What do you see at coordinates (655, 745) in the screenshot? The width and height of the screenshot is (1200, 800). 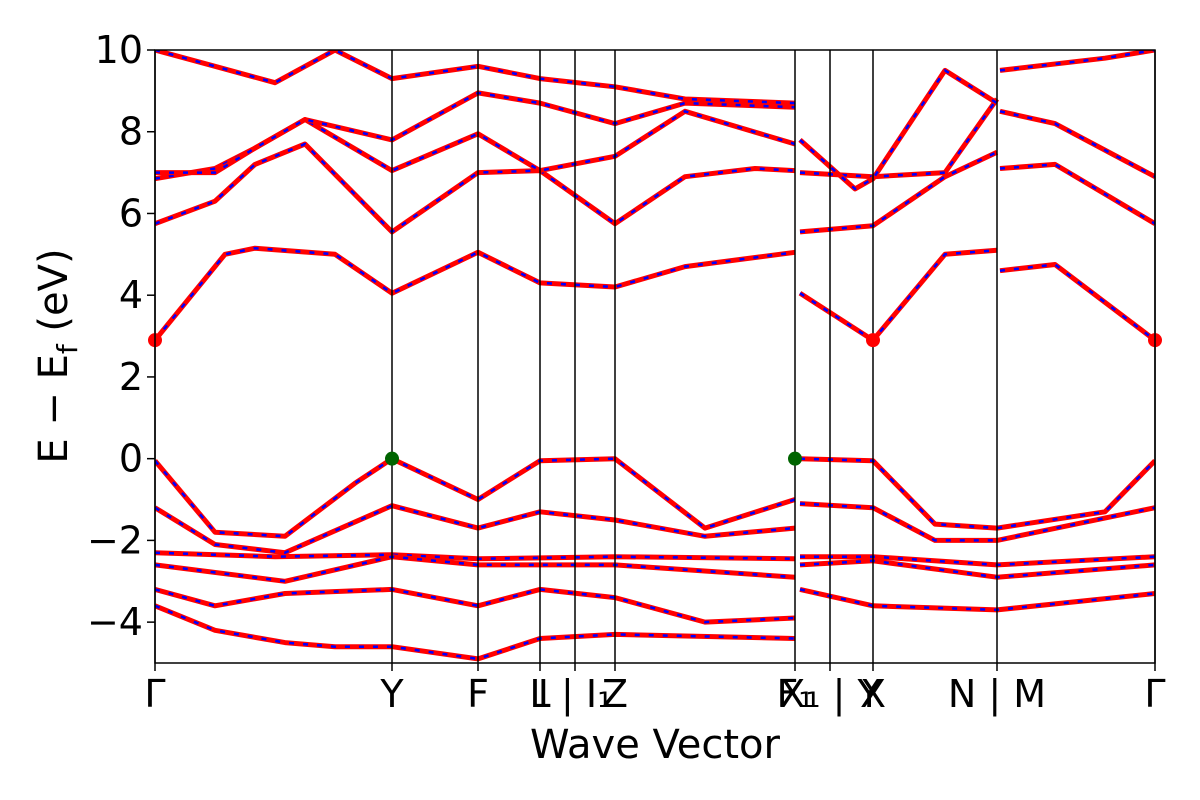 I see `x-axis-title: Wave Vector` at bounding box center [655, 745].